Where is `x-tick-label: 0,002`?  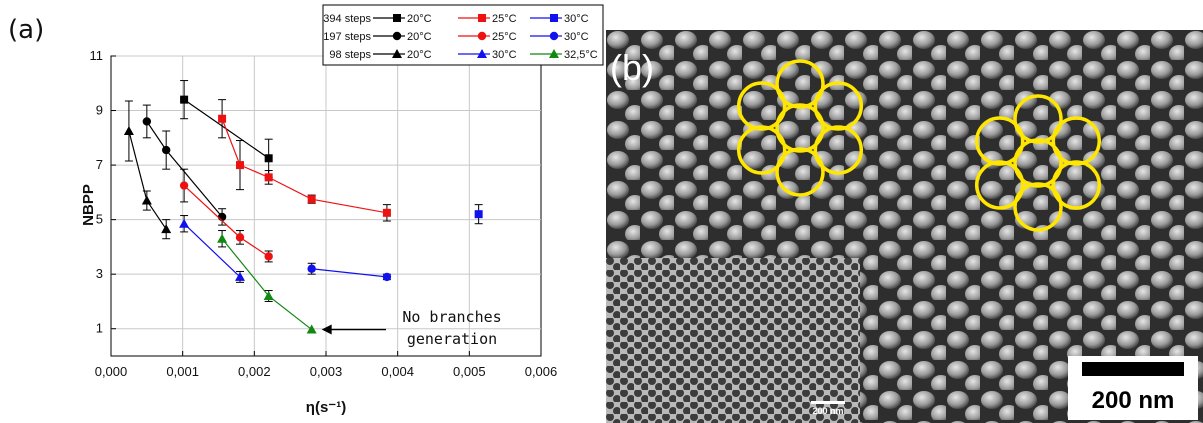 x-tick-label: 0,002 is located at coordinates (254, 371).